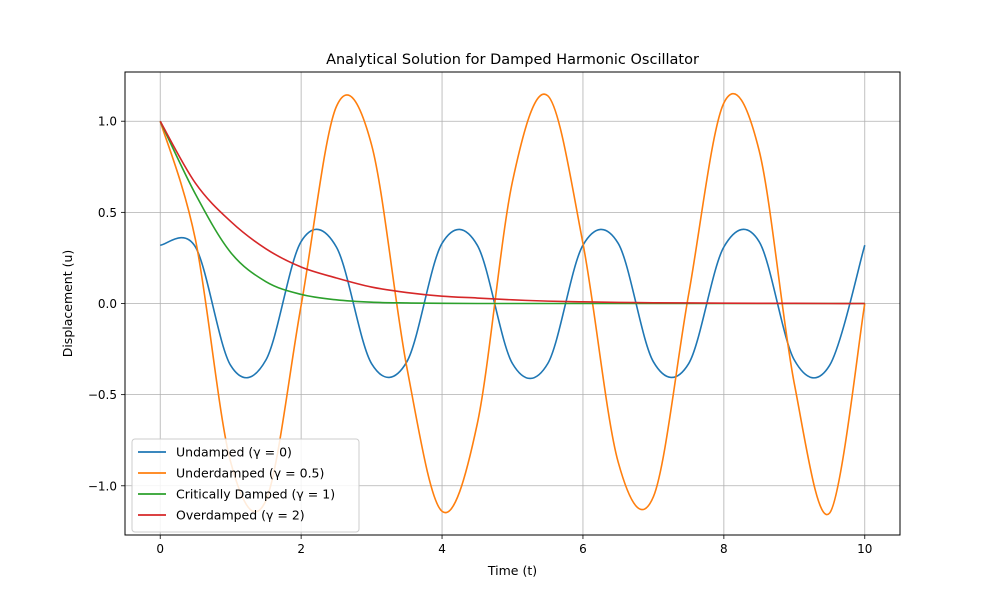 The image size is (1000, 604). I want to click on x-tick-label: 0, so click(160, 549).